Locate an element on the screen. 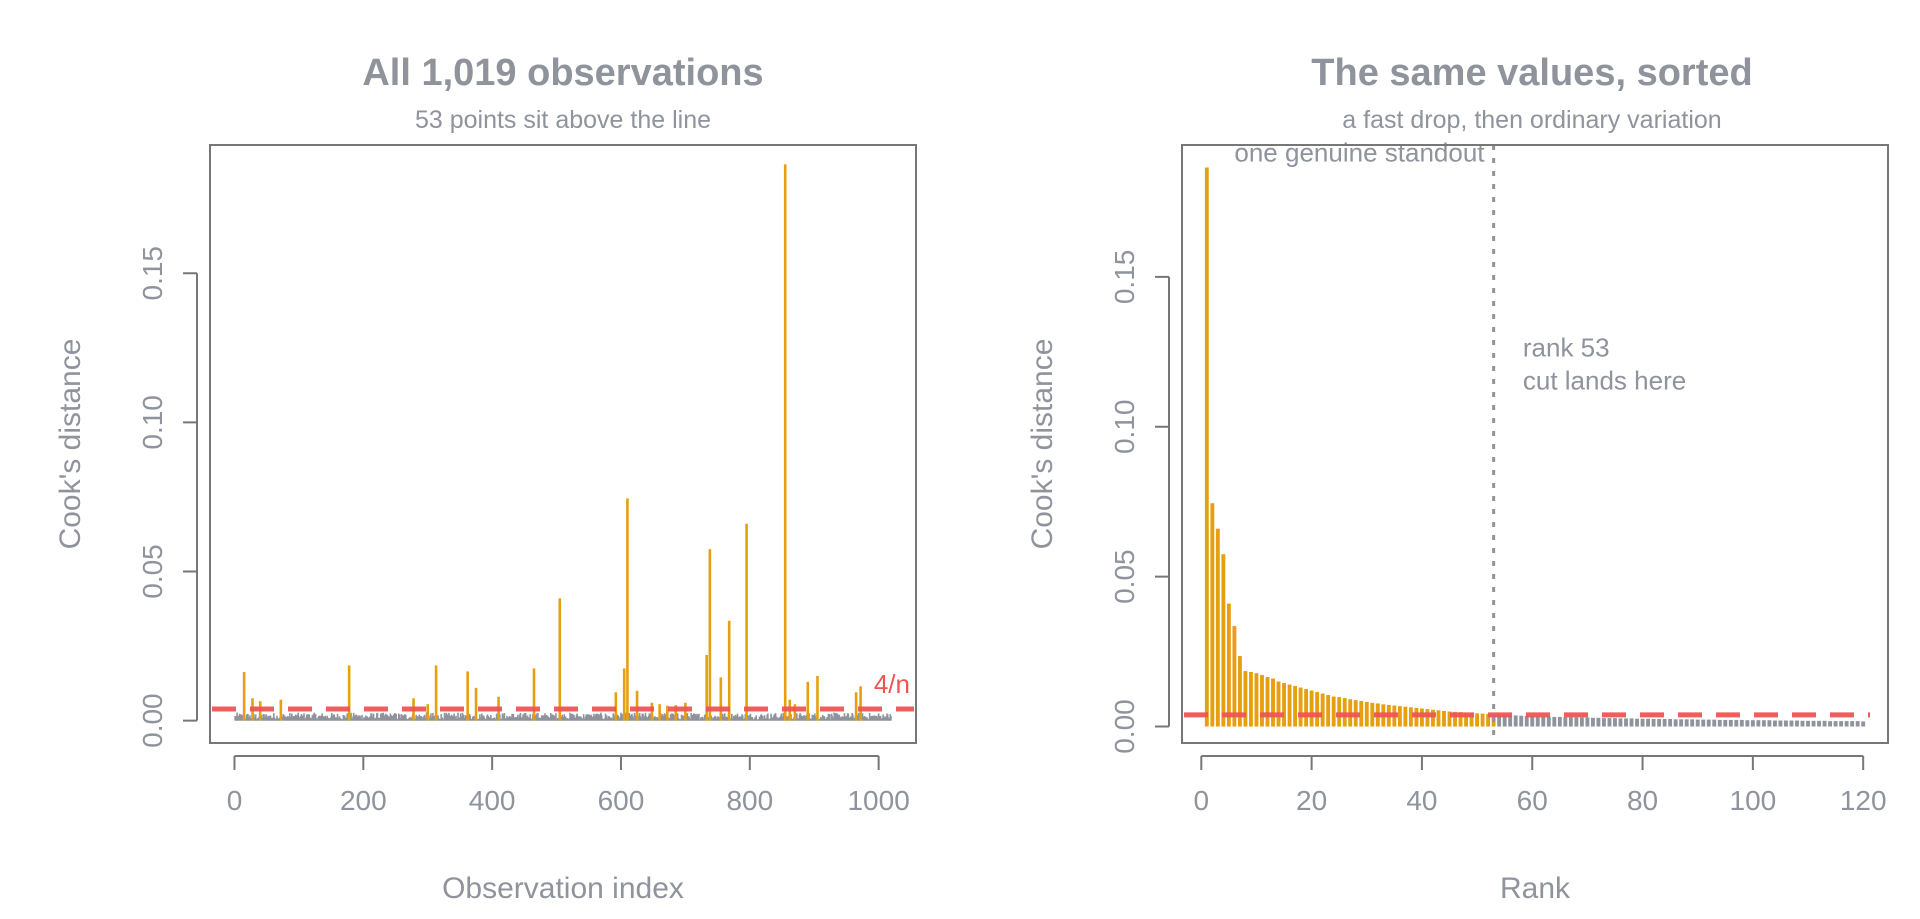 The height and width of the screenshot is (919, 1920). y-axis-label: Cook's distance is located at coordinates (1042, 444).